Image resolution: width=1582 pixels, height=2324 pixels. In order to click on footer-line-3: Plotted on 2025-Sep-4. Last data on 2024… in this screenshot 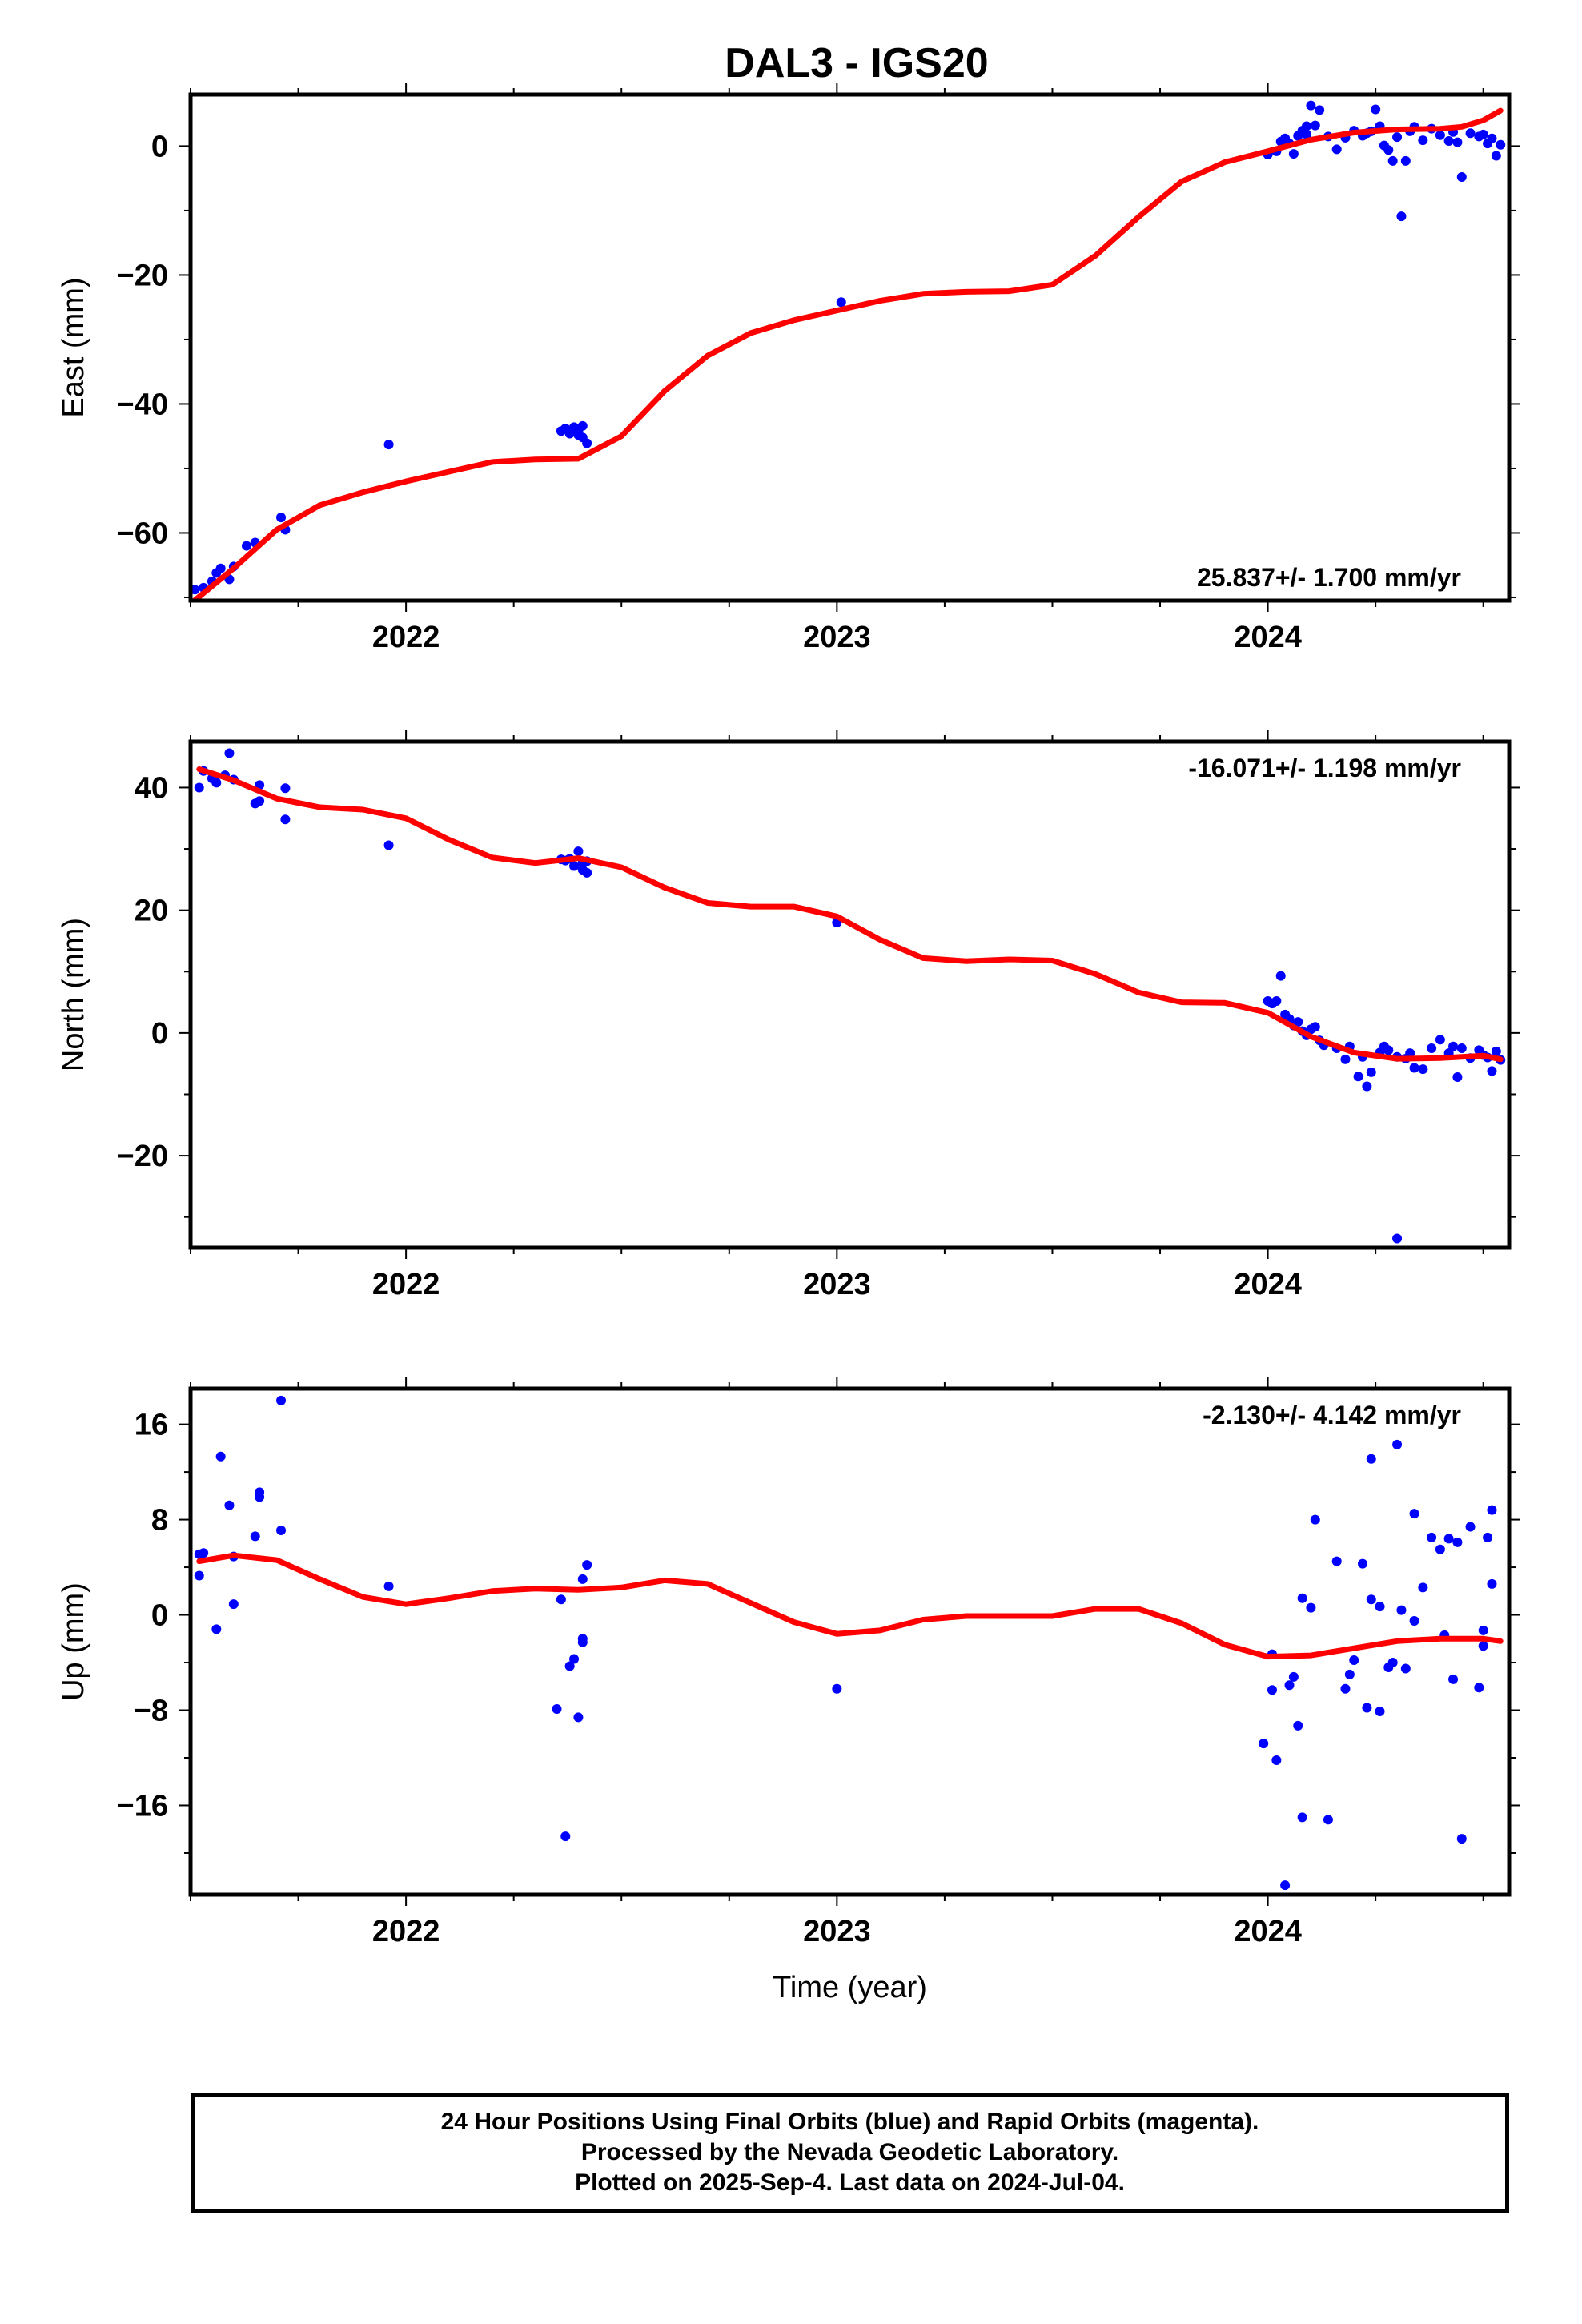, I will do `click(850, 2182)`.